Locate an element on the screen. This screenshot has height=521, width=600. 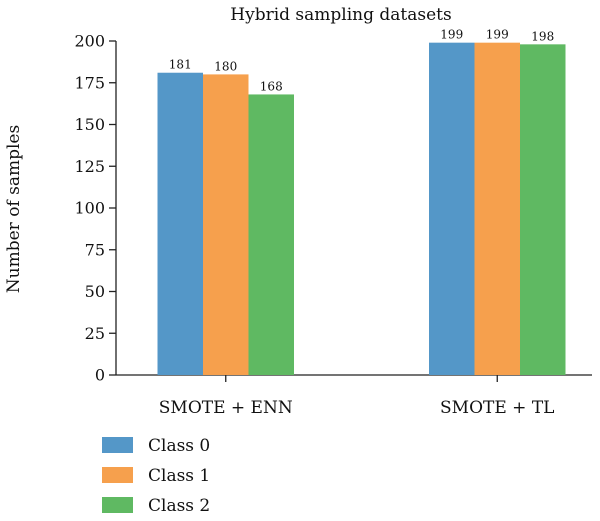
y-tick-label: 125 is located at coordinates (89, 166).